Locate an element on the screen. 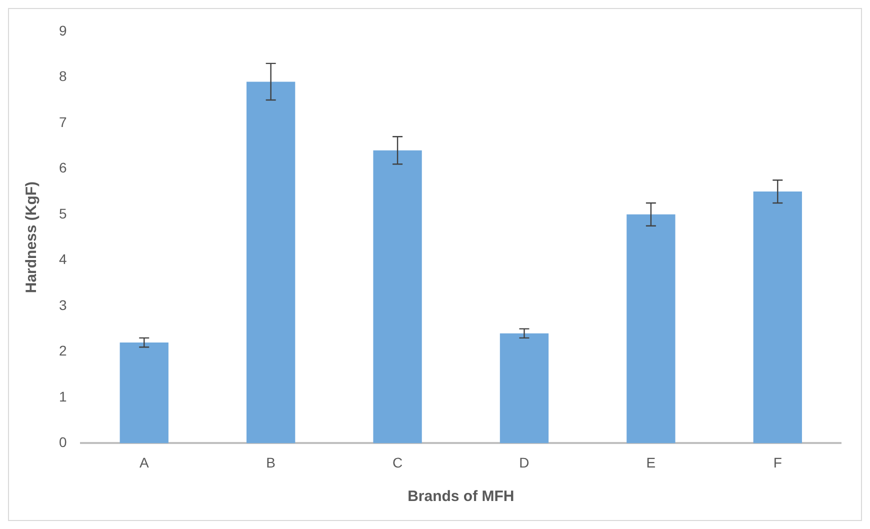 This screenshot has width=870, height=529. x-tick-label: A is located at coordinates (144, 462).